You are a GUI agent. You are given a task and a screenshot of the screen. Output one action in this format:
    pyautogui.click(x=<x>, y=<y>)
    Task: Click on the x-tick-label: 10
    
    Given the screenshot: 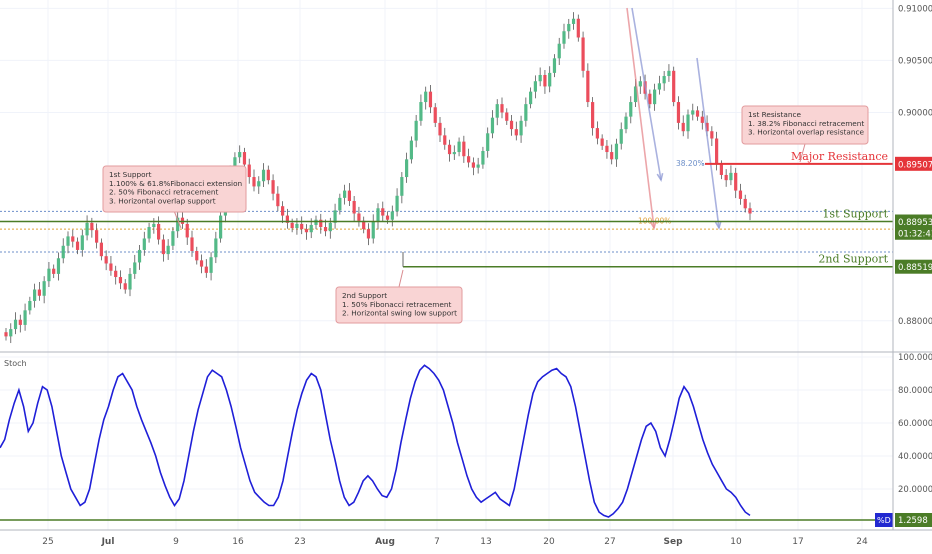 What is the action you would take?
    pyautogui.click(x=736, y=542)
    